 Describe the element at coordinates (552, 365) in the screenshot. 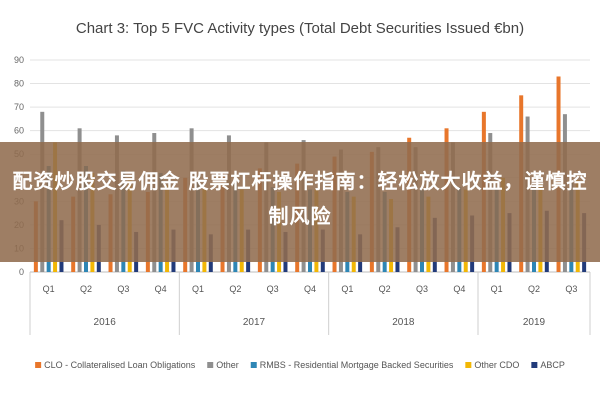

I see `legend-label: ABCP` at that location.